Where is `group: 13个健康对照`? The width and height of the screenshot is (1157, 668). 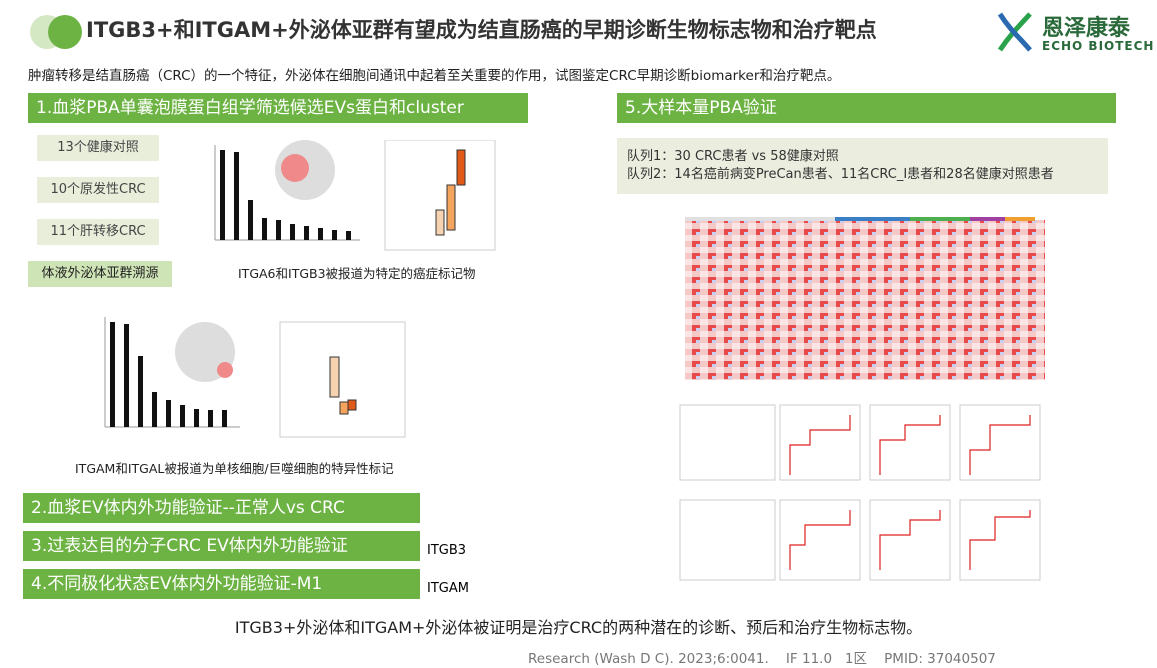 group: 13个健康对照 is located at coordinates (98, 148).